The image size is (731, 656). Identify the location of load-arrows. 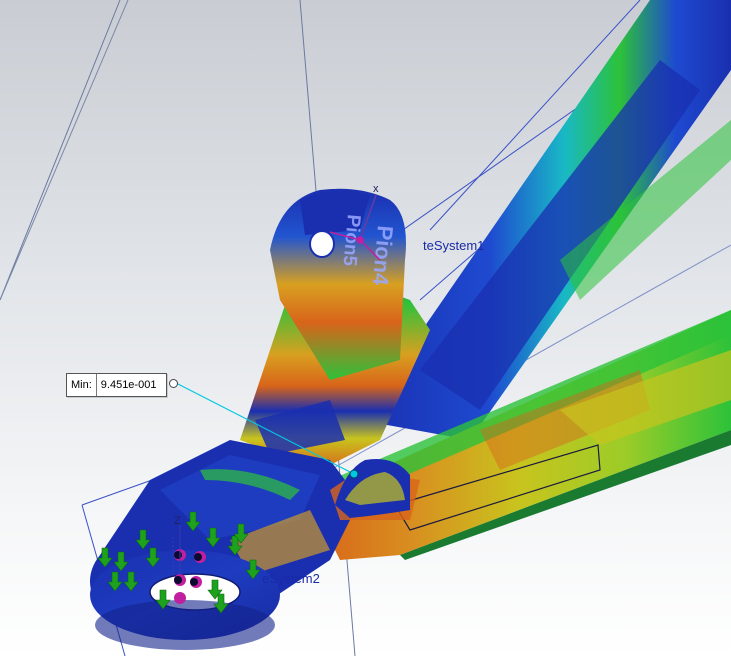
(179, 562).